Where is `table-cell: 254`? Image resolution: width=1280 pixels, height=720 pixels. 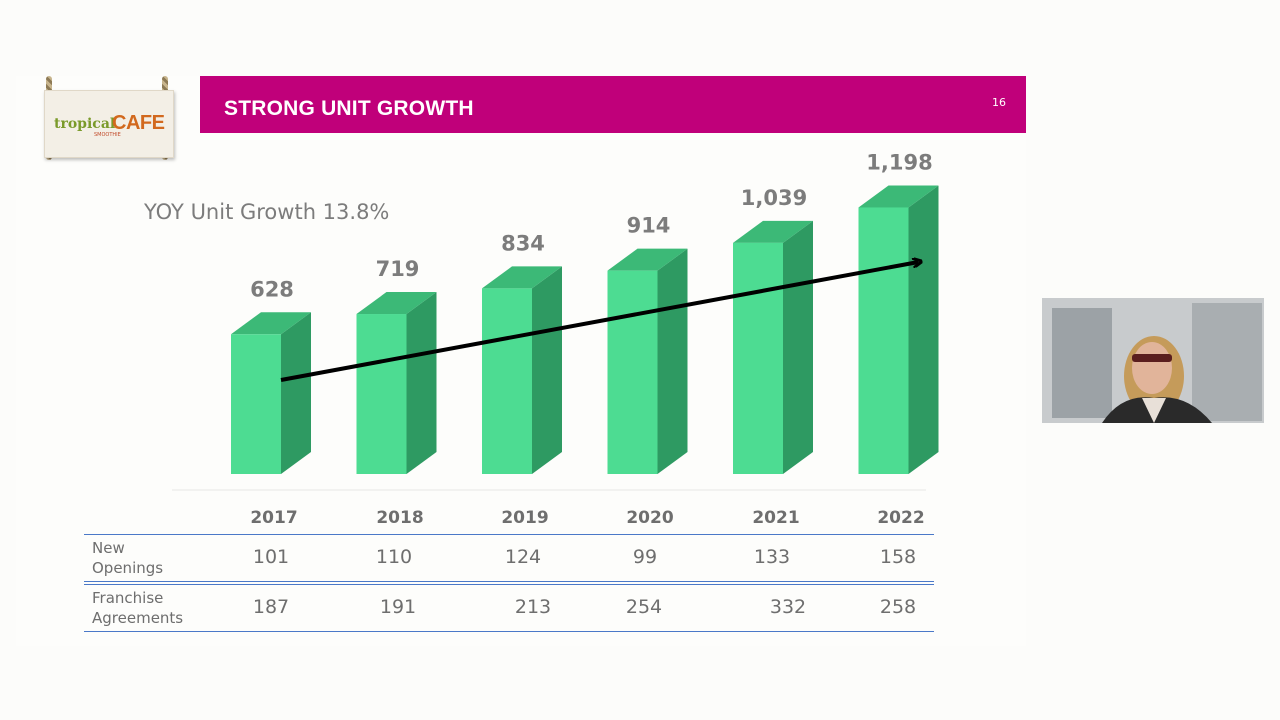 table-cell: 254 is located at coordinates (644, 607).